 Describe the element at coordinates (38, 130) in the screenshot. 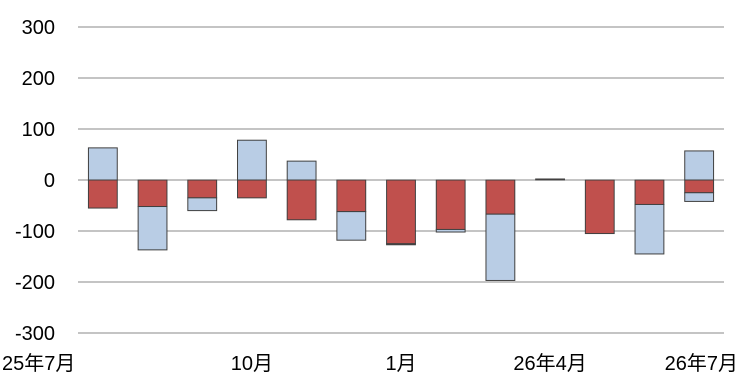

I see `y-tick-label: 100` at that location.